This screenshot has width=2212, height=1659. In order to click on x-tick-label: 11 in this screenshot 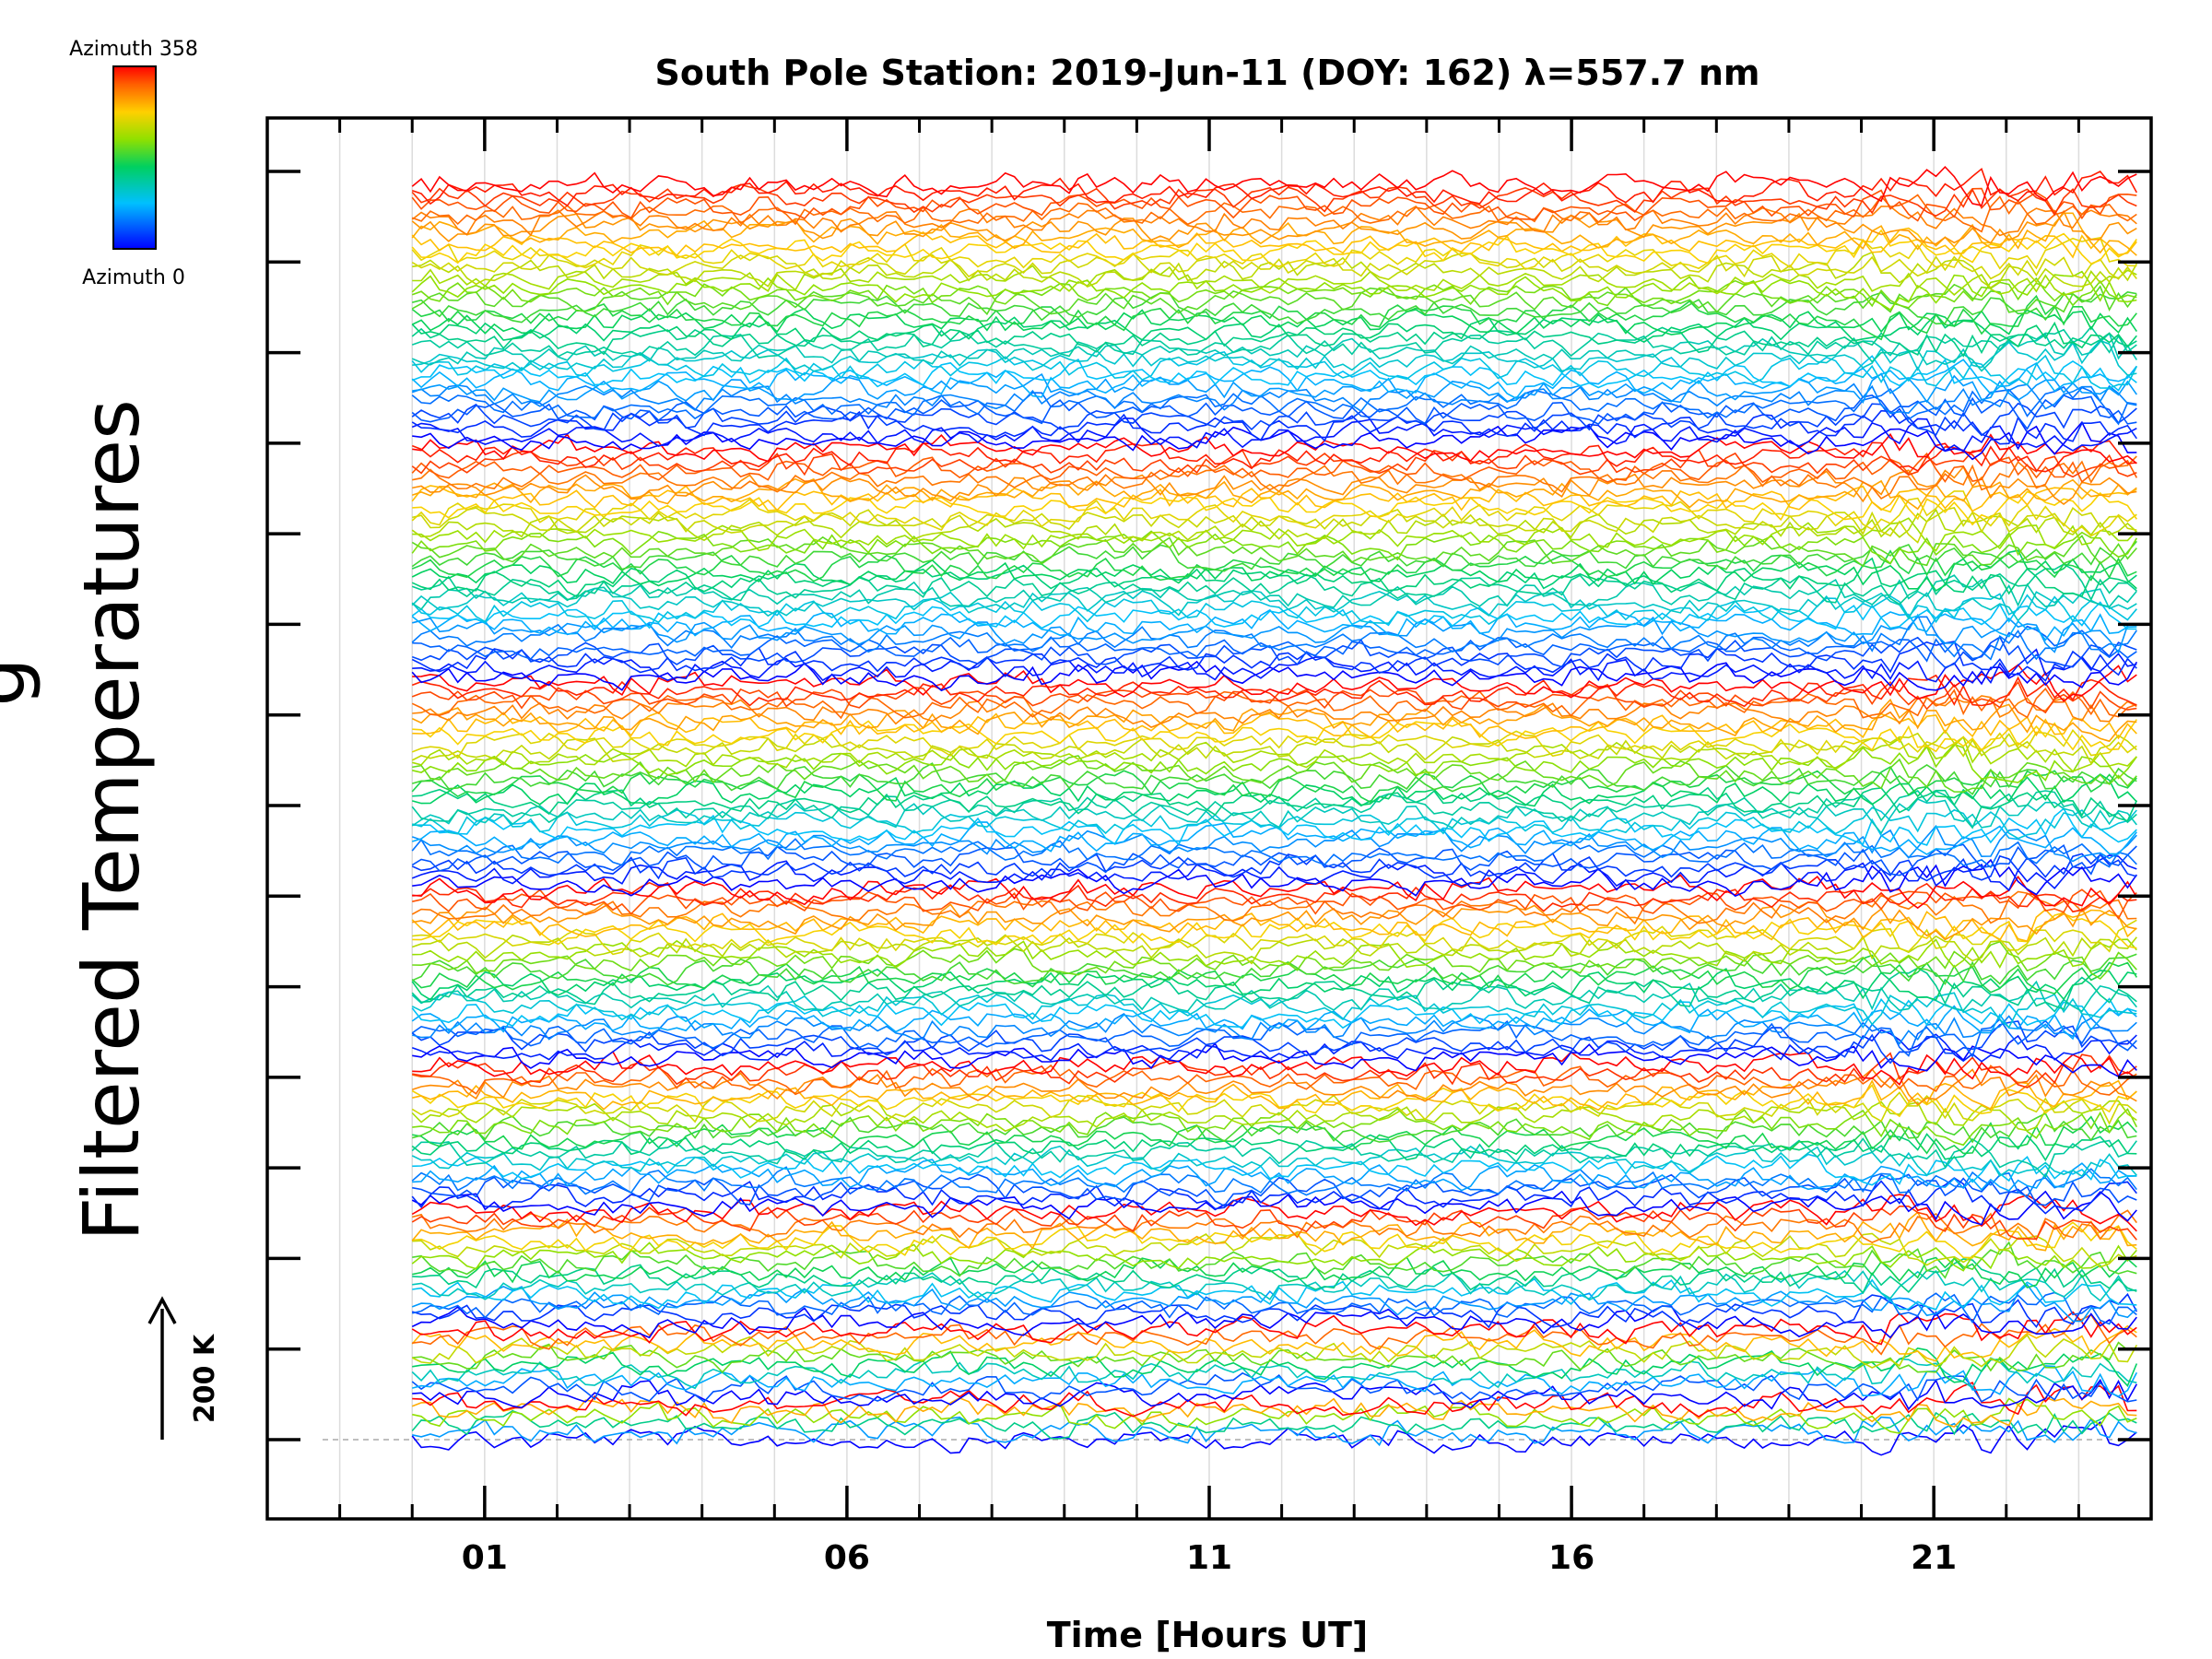, I will do `click(1209, 1558)`.